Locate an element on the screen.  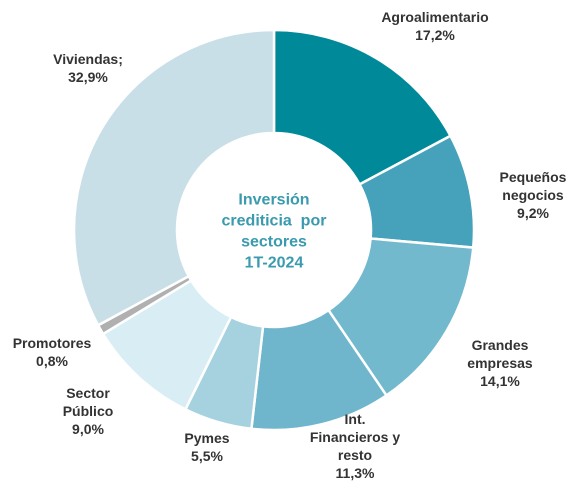
slice-label: Sector Público 9,0% is located at coordinates (88, 411).